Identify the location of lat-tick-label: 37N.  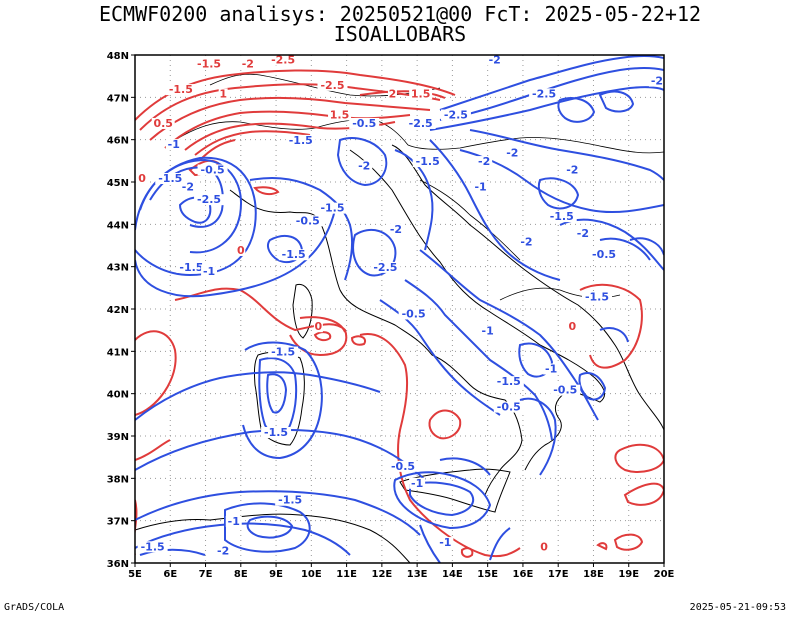
(118, 522).